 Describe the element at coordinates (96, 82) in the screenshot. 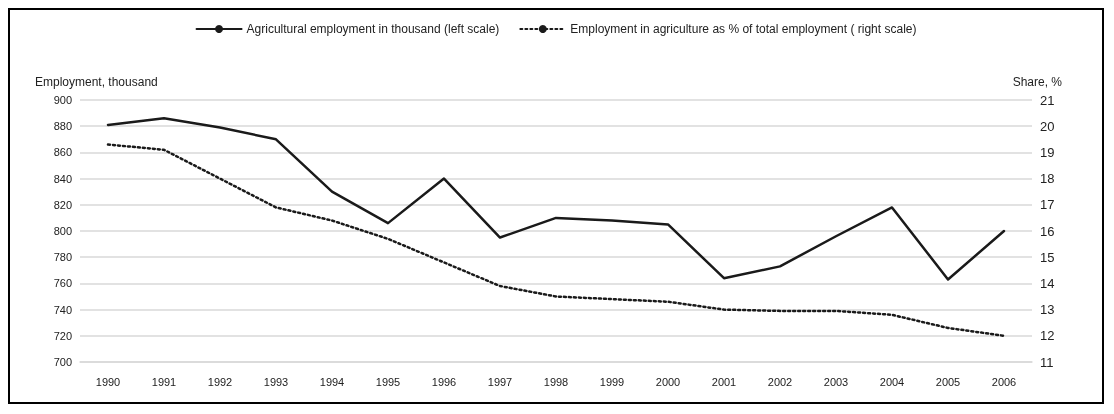

I see `y-axis-title: Employment, thousand` at that location.